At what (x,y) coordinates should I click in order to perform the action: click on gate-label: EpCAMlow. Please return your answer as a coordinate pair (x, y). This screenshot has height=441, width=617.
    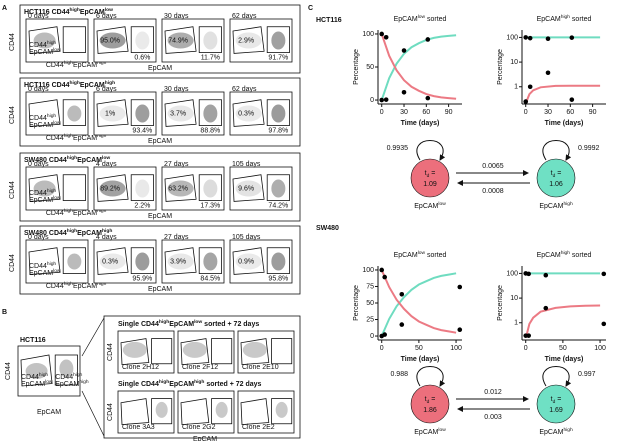
    Looking at the image, I should click on (45, 272).